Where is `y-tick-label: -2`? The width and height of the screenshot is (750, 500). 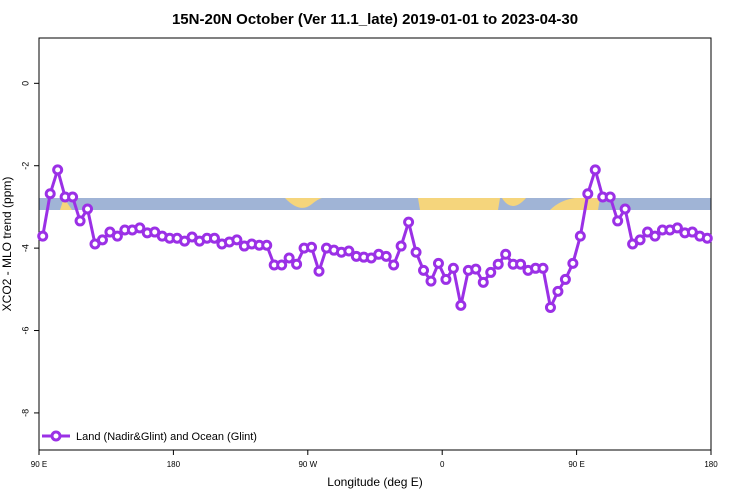 y-tick-label: -2 is located at coordinates (25, 166).